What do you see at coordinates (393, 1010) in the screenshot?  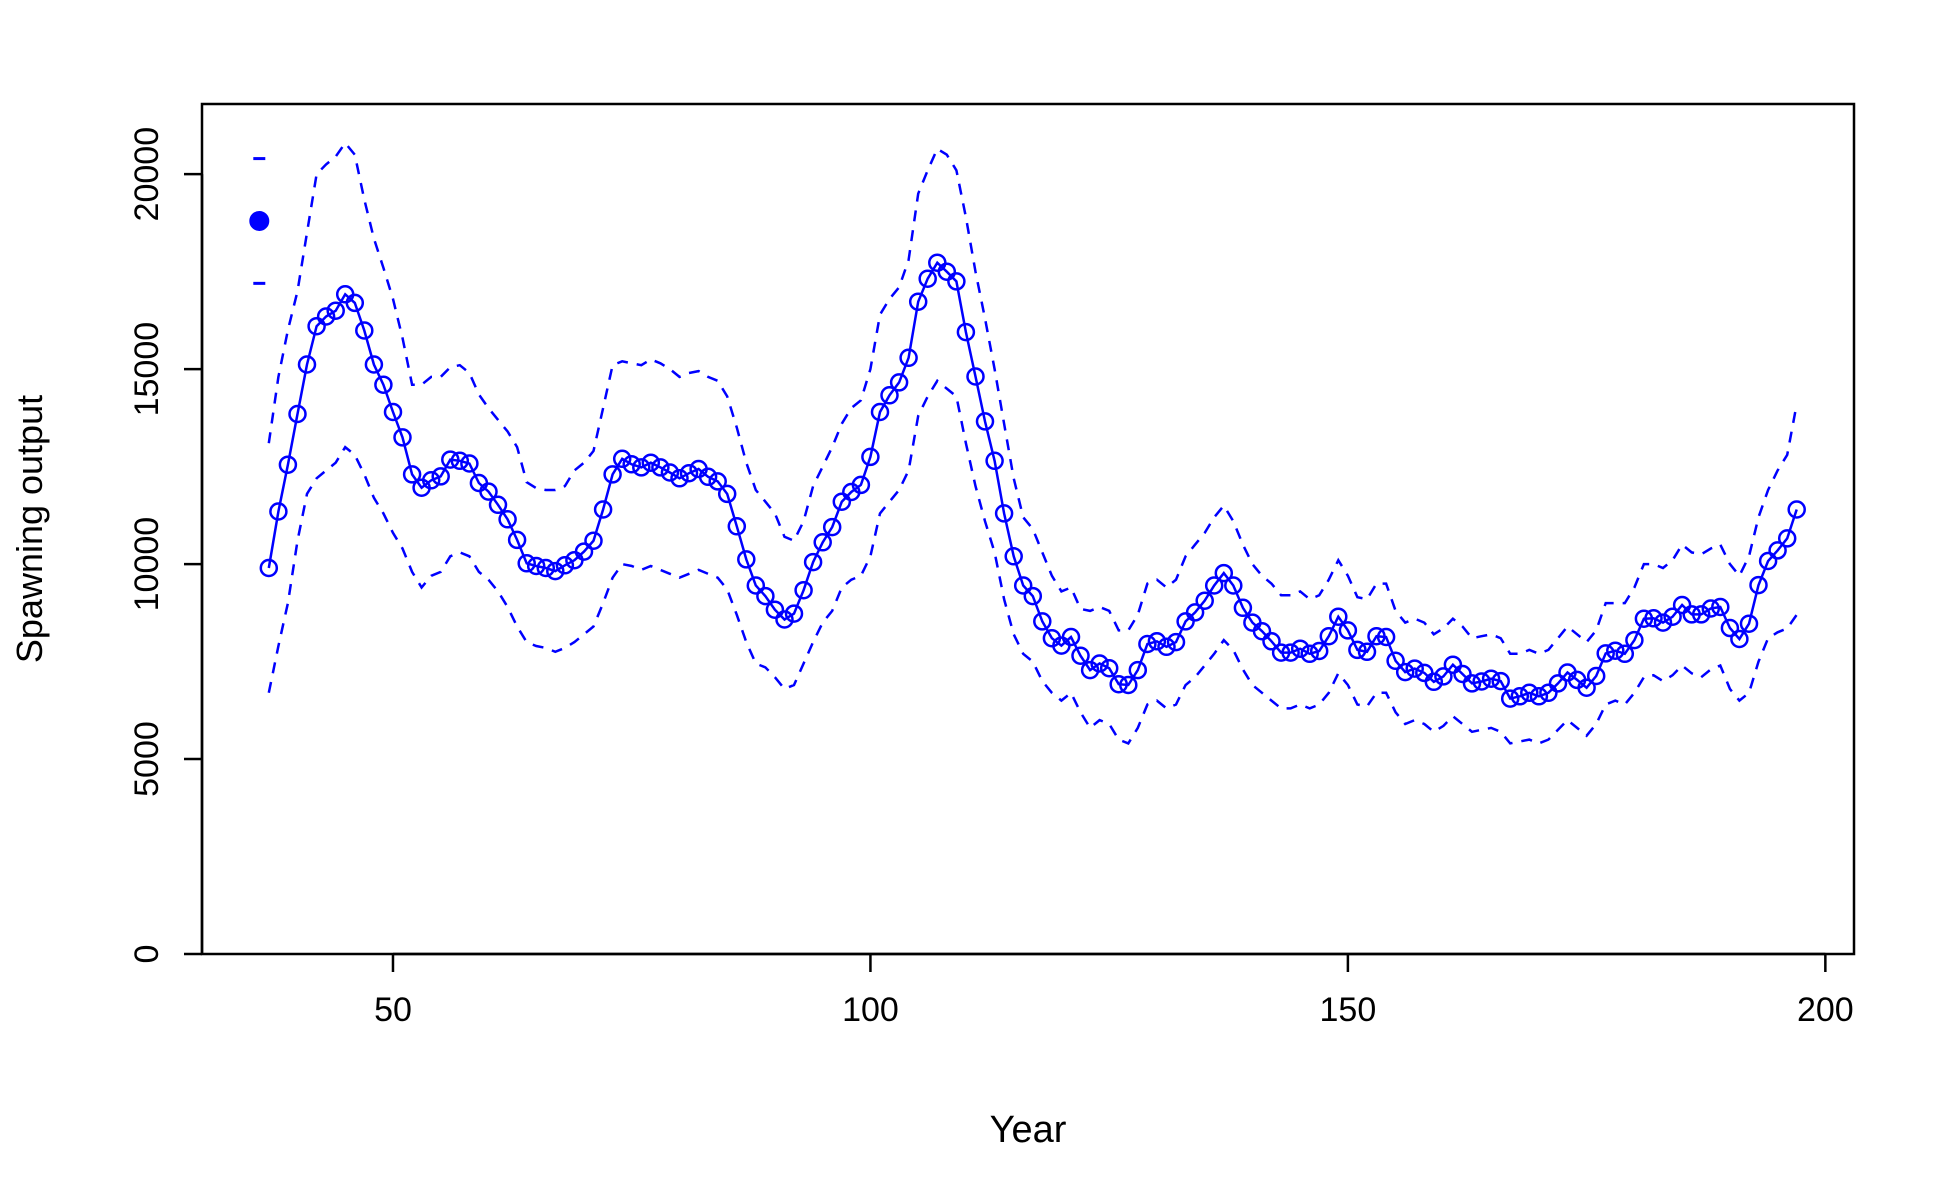 I see `x-tick-label: 50` at bounding box center [393, 1010].